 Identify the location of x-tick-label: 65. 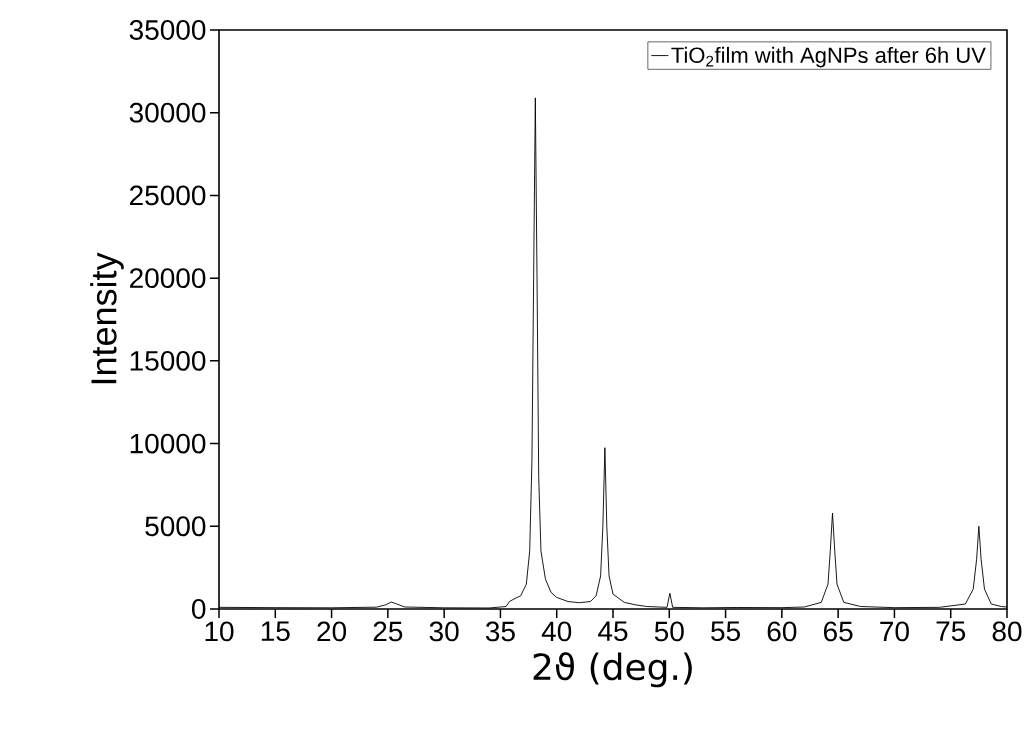
(838, 631).